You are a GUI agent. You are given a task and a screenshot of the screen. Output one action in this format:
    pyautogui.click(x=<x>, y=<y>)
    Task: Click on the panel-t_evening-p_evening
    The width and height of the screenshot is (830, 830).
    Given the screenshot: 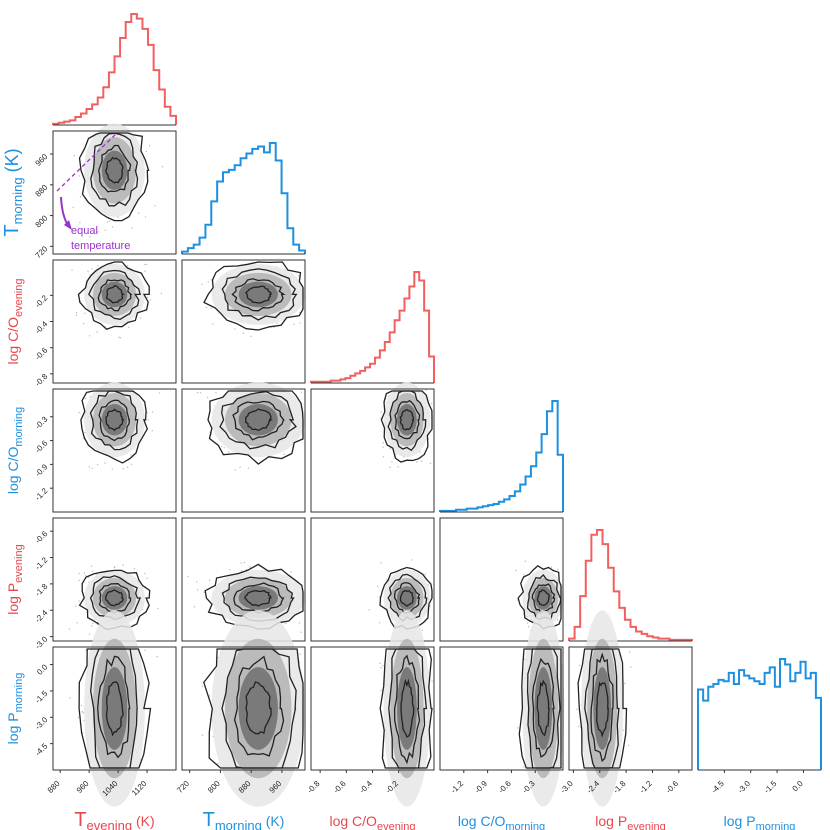 What is the action you would take?
    pyautogui.click(x=114, y=579)
    